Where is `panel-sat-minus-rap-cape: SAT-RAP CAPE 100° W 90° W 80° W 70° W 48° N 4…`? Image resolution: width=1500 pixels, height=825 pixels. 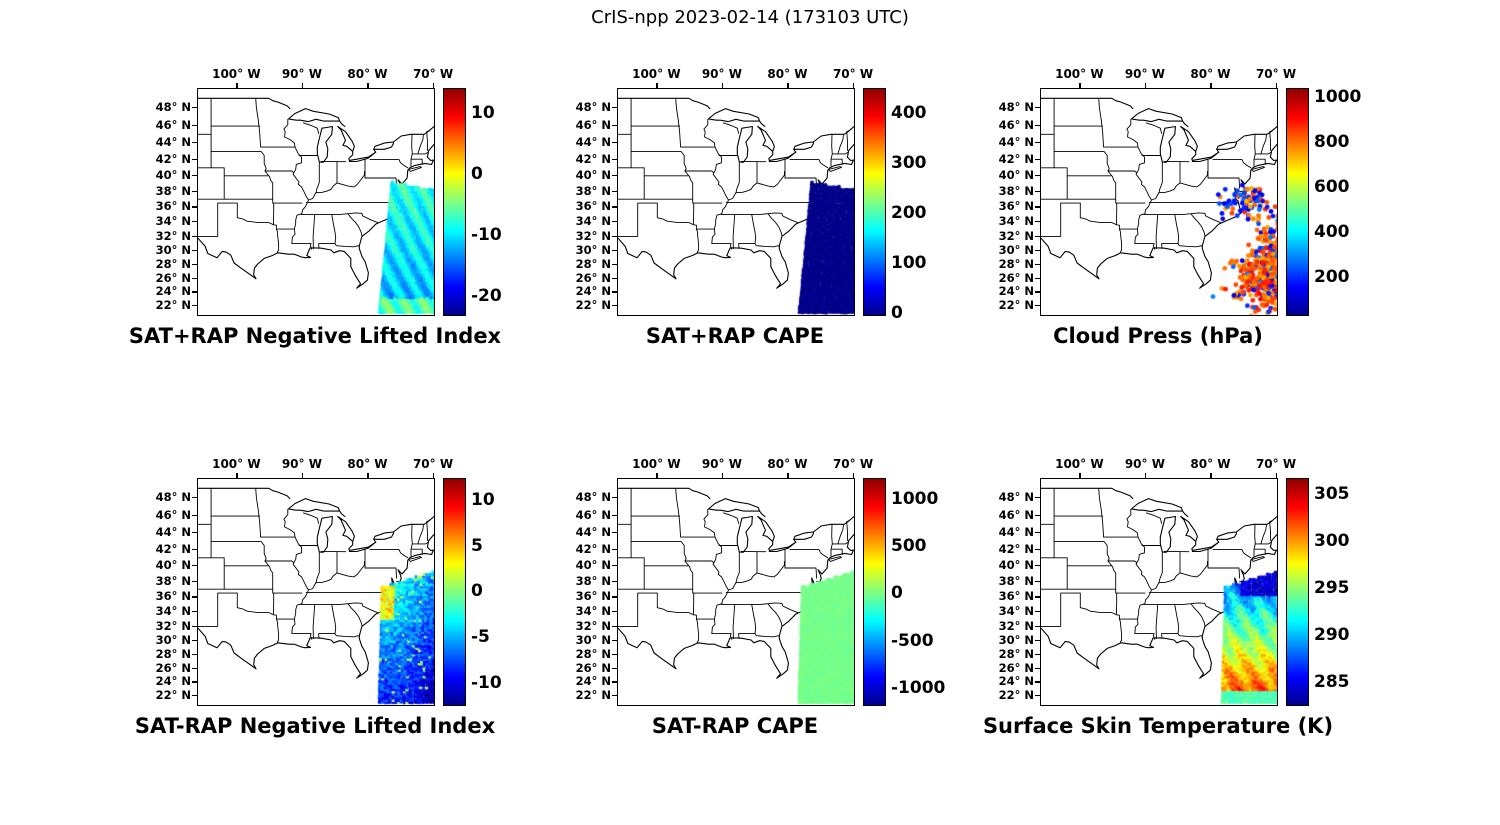 panel-sat-minus-rap-cape: SAT-RAP CAPE 100° W 90° W 80° W 70° W 48° N 4… is located at coordinates (751, 598).